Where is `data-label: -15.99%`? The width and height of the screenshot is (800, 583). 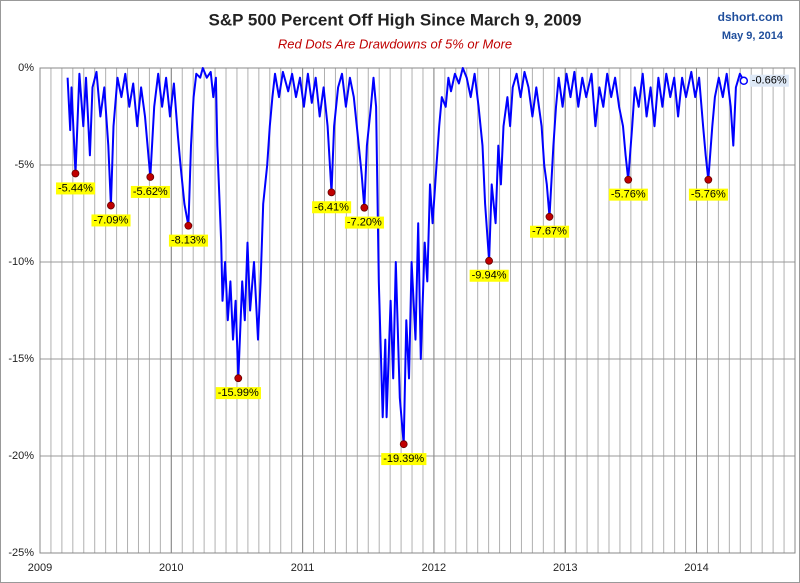
data-label: -15.99% is located at coordinates (238, 393).